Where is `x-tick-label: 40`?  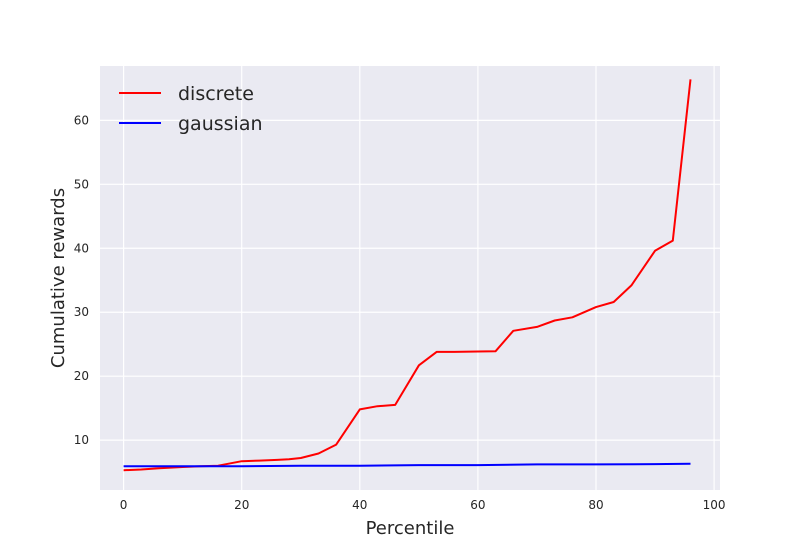
x-tick-label: 40 is located at coordinates (359, 505).